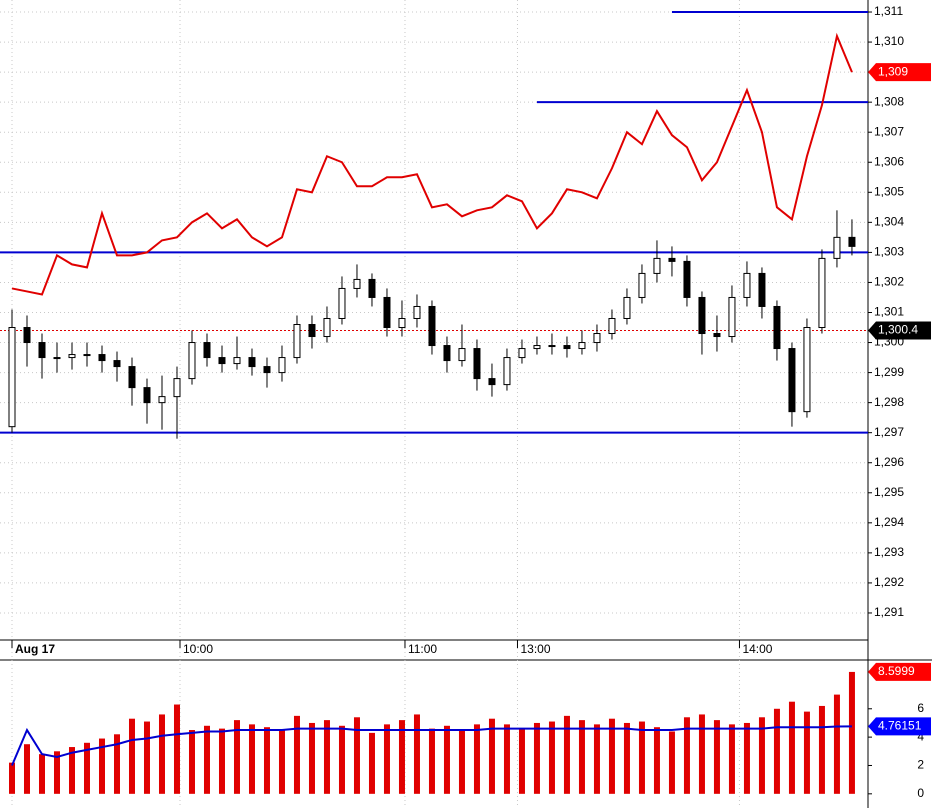 This screenshot has width=932, height=808. Describe the element at coordinates (889, 492) in the screenshot. I see `y-tick-label: 1,295` at that location.